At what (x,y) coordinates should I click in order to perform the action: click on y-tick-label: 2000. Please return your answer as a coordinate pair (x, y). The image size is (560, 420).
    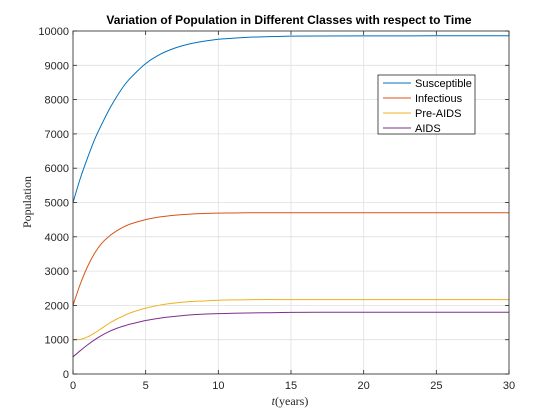
    Looking at the image, I should click on (57, 306).